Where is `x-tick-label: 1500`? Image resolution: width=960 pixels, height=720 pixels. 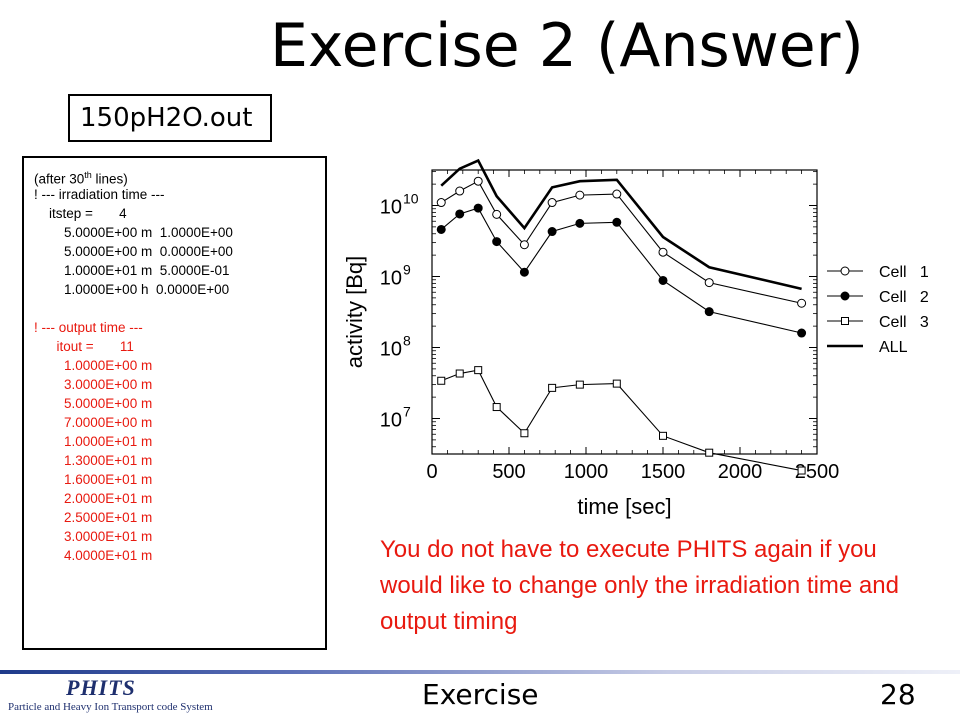 x-tick-label: 1500 is located at coordinates (663, 472).